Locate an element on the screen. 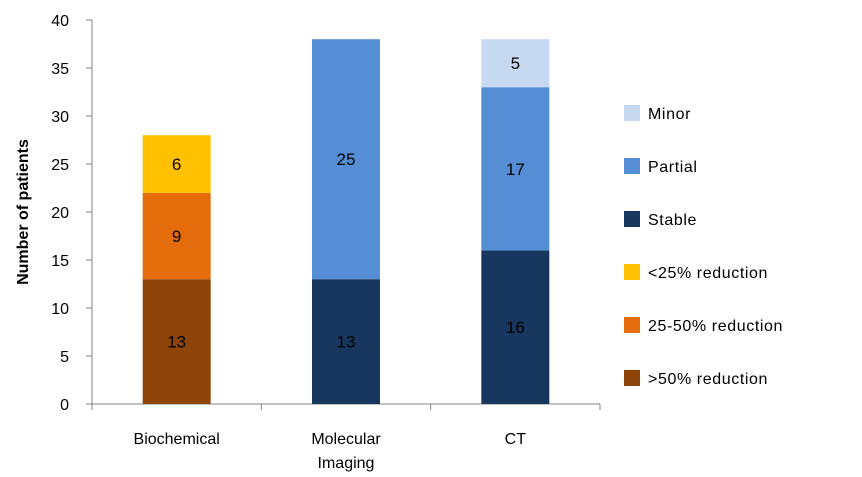 The width and height of the screenshot is (862, 477). data-label: 9 is located at coordinates (176, 236).